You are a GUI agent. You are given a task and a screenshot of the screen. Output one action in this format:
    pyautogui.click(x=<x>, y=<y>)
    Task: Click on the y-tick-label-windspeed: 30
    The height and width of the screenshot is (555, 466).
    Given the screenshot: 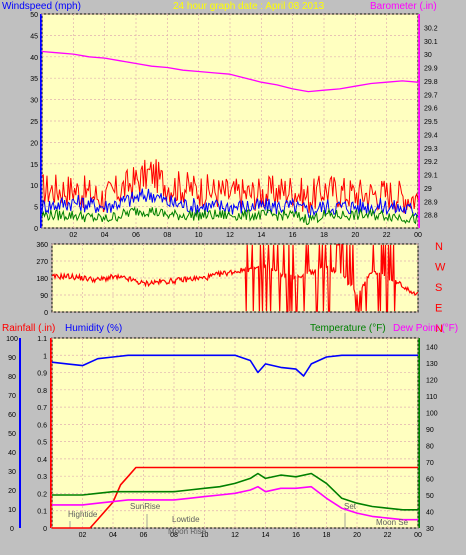 What is the action you would take?
    pyautogui.click(x=34, y=101)
    